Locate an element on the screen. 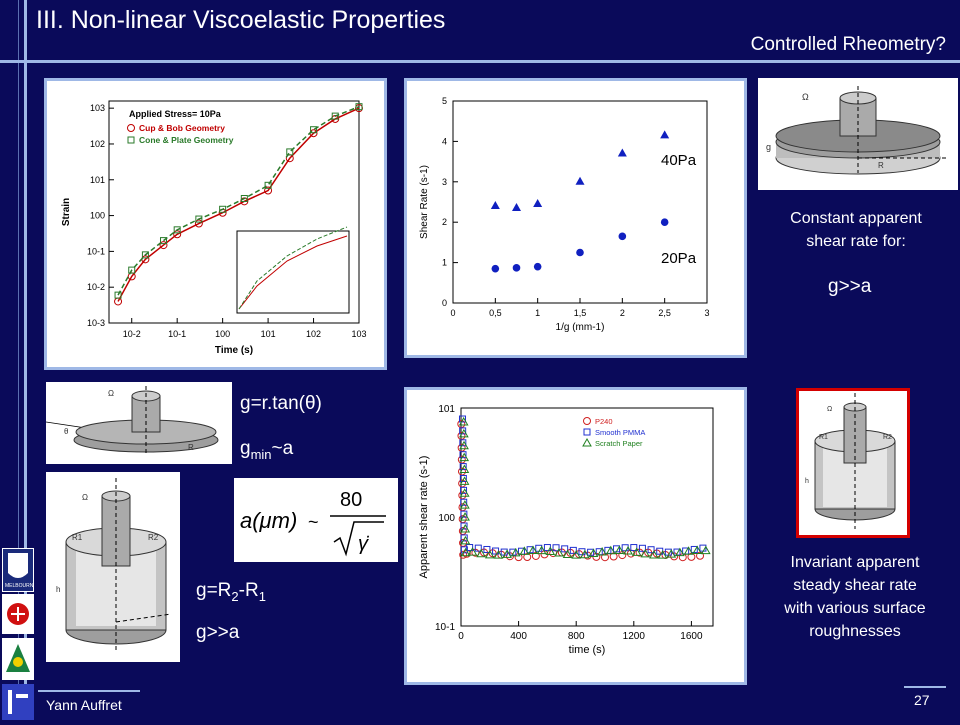 Image resolution: width=960 pixels, height=725 pixels. svg-text: R is located at coordinates (881, 165).